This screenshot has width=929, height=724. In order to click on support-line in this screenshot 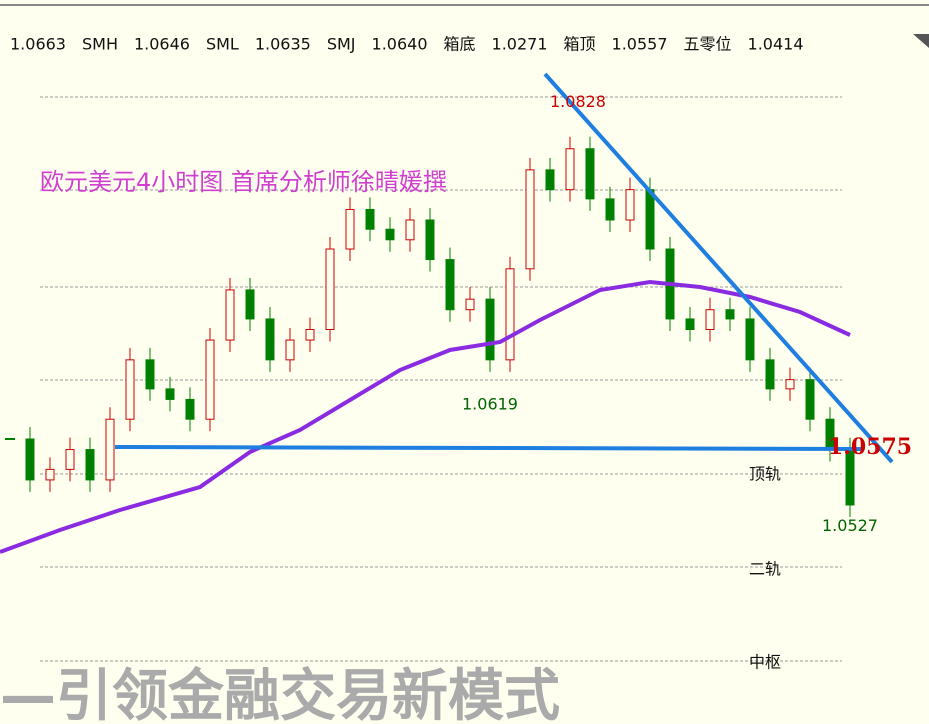, I will do `click(488, 448)`.